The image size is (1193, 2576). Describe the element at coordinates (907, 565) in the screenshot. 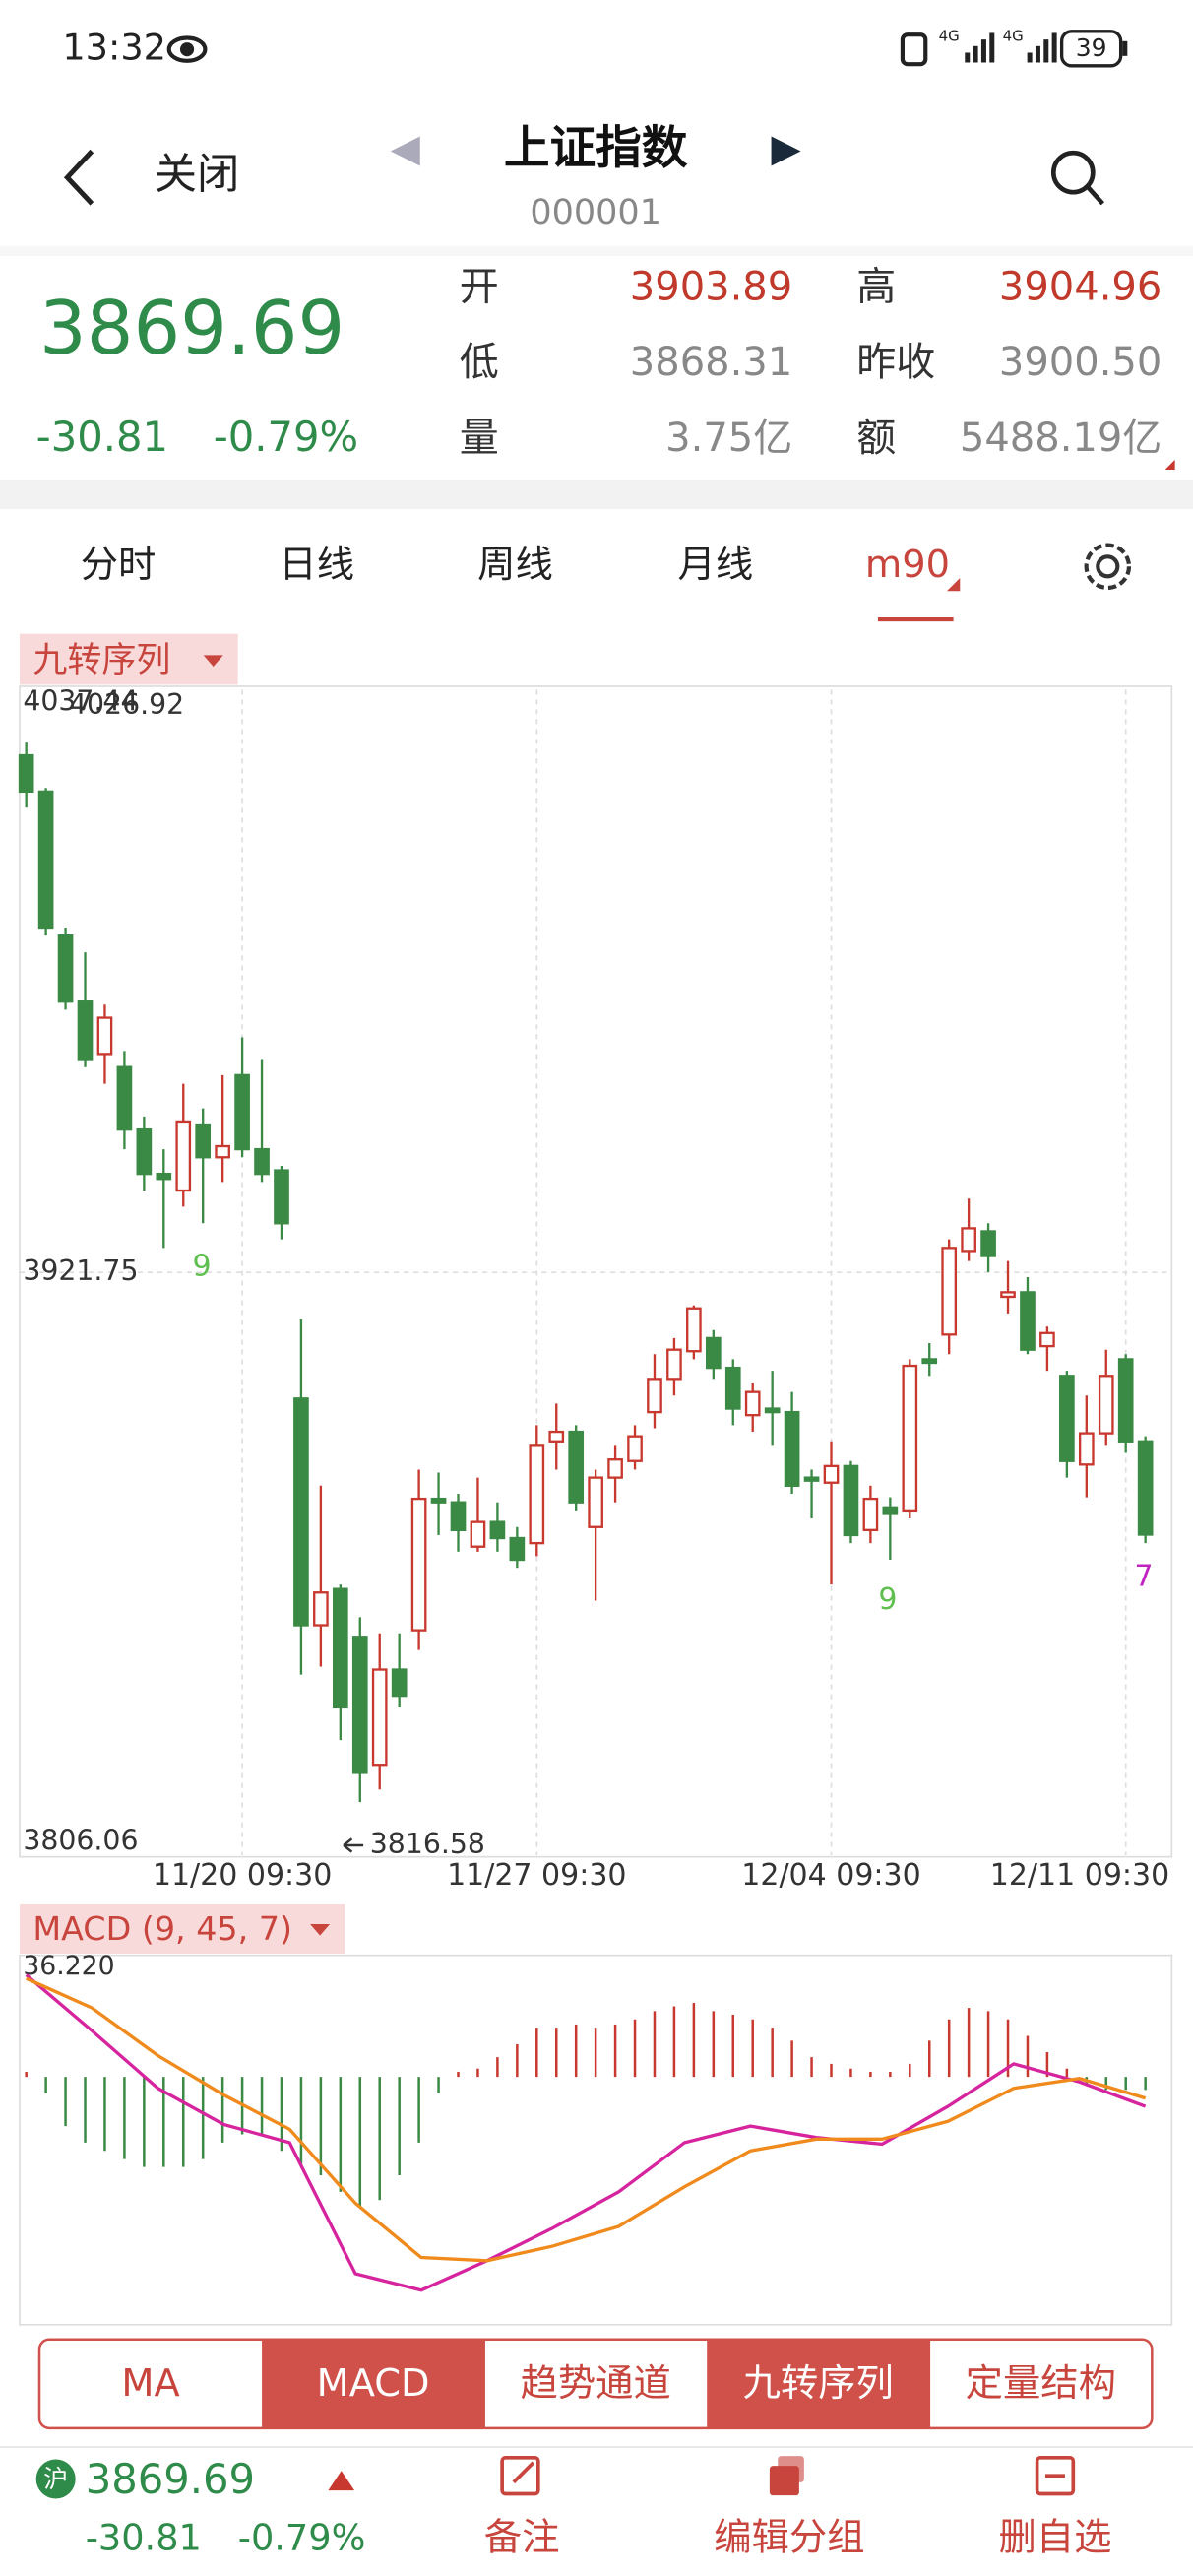

I see `period-tab: m90` at that location.